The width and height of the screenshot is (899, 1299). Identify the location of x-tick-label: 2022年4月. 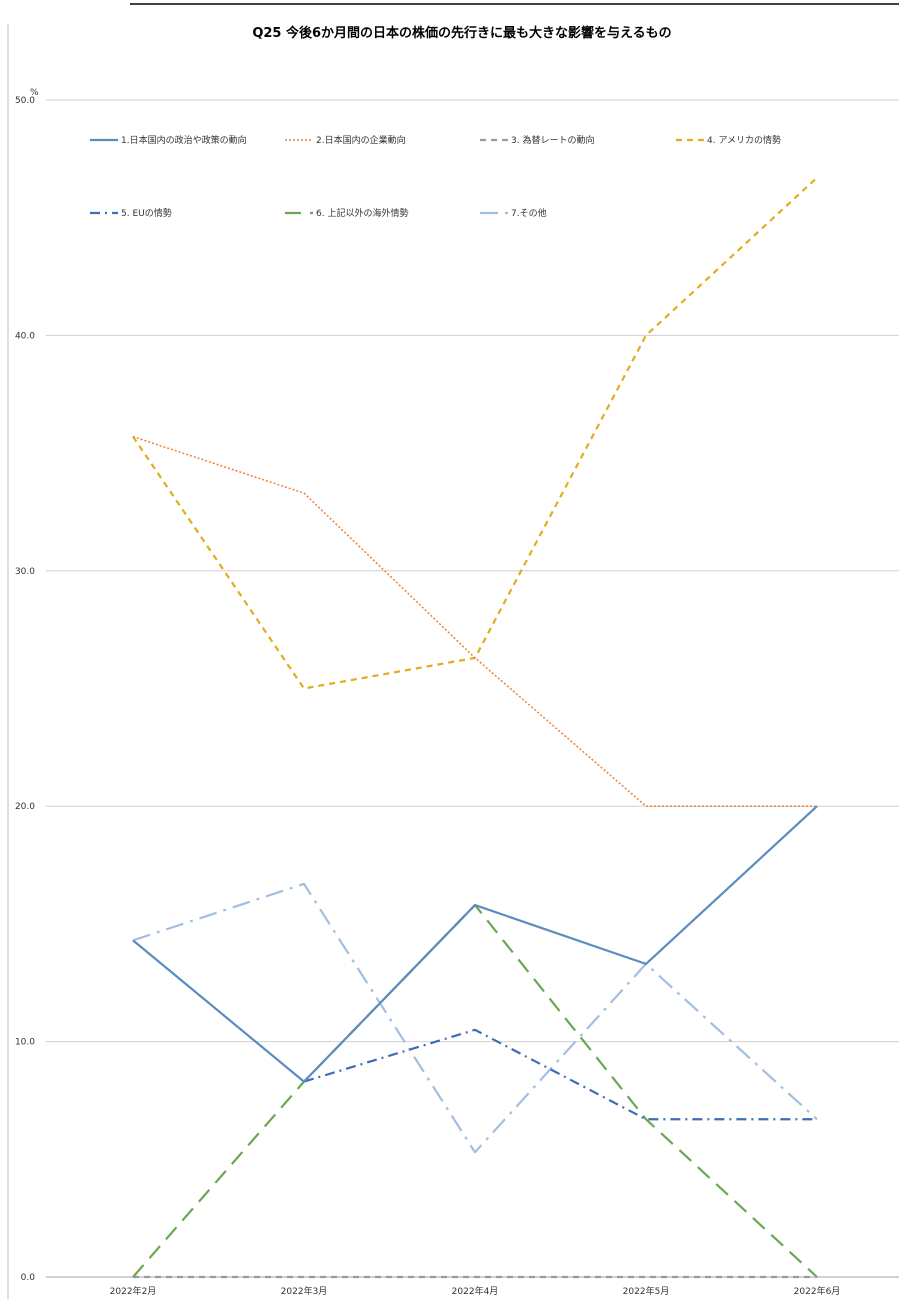
(475, 1291).